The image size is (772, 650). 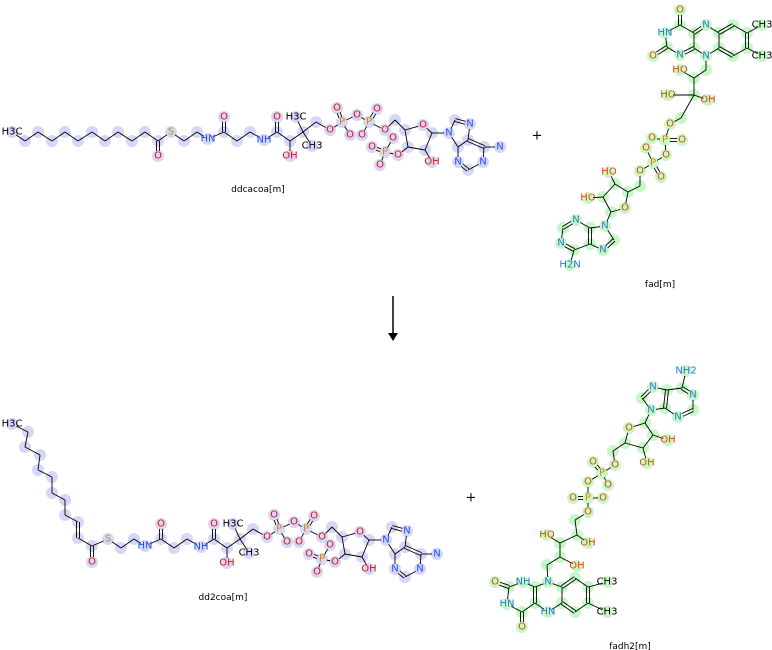 I want to click on atom-label: H2N, so click(x=569, y=265).